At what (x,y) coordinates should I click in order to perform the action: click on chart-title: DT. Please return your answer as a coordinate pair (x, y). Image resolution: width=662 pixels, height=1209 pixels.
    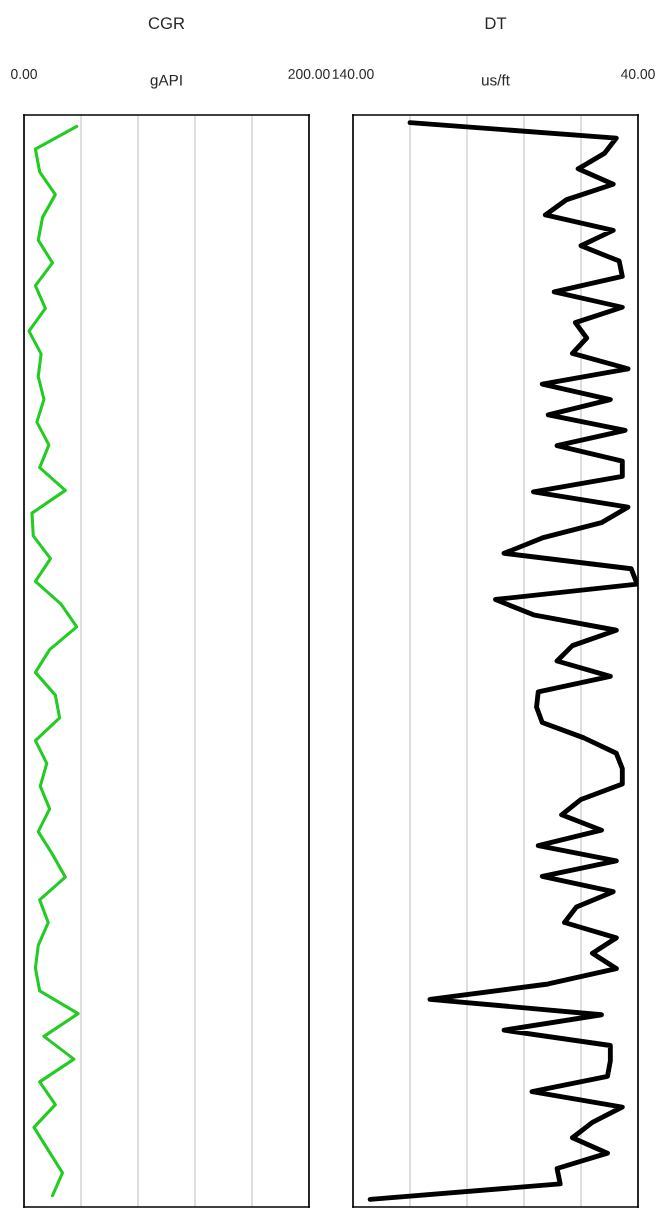
    Looking at the image, I should click on (496, 23).